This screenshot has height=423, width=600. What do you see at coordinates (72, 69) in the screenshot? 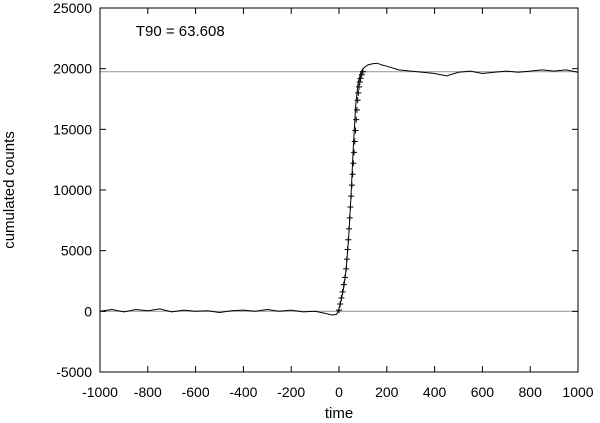
I see `y-tick-label: 20000` at bounding box center [72, 69].